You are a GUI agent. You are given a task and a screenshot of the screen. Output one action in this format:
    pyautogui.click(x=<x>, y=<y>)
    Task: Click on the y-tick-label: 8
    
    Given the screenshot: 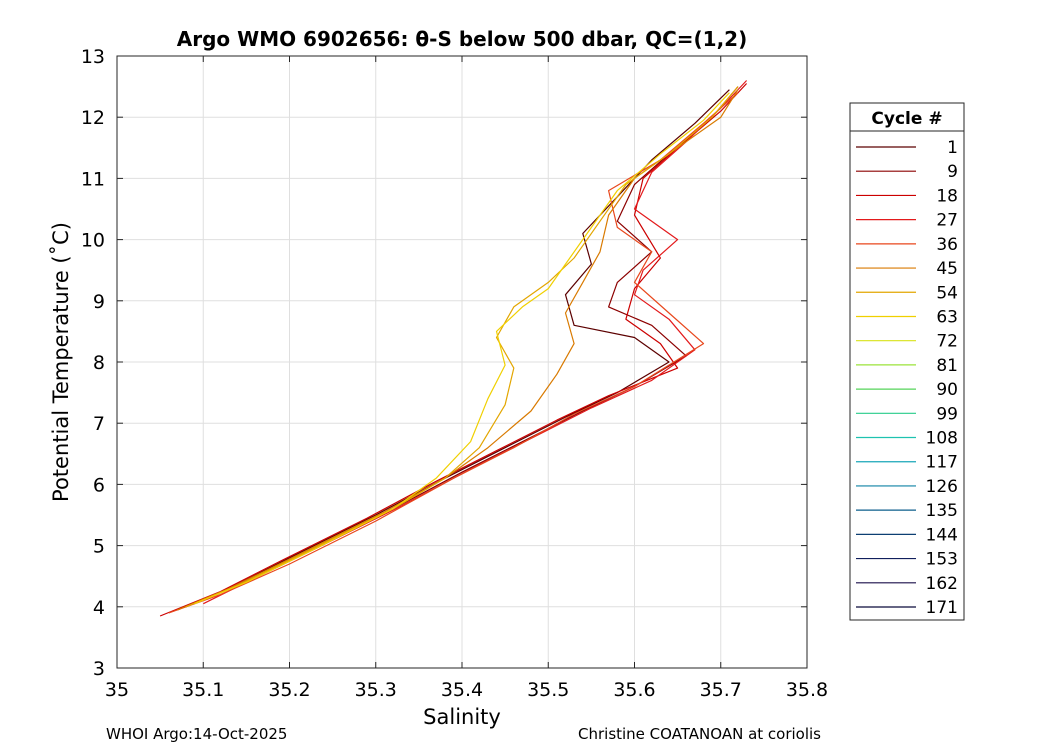 What is the action you would take?
    pyautogui.click(x=99, y=363)
    